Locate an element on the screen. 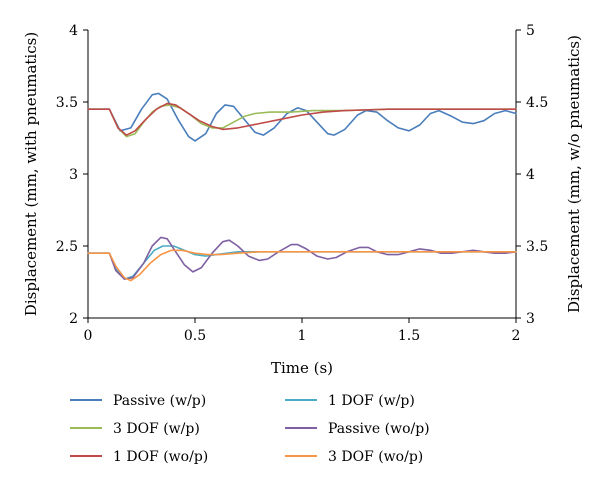 This screenshot has height=485, width=600. x-ticks: 0 0.5 1 1.5 2 is located at coordinates (302, 331).